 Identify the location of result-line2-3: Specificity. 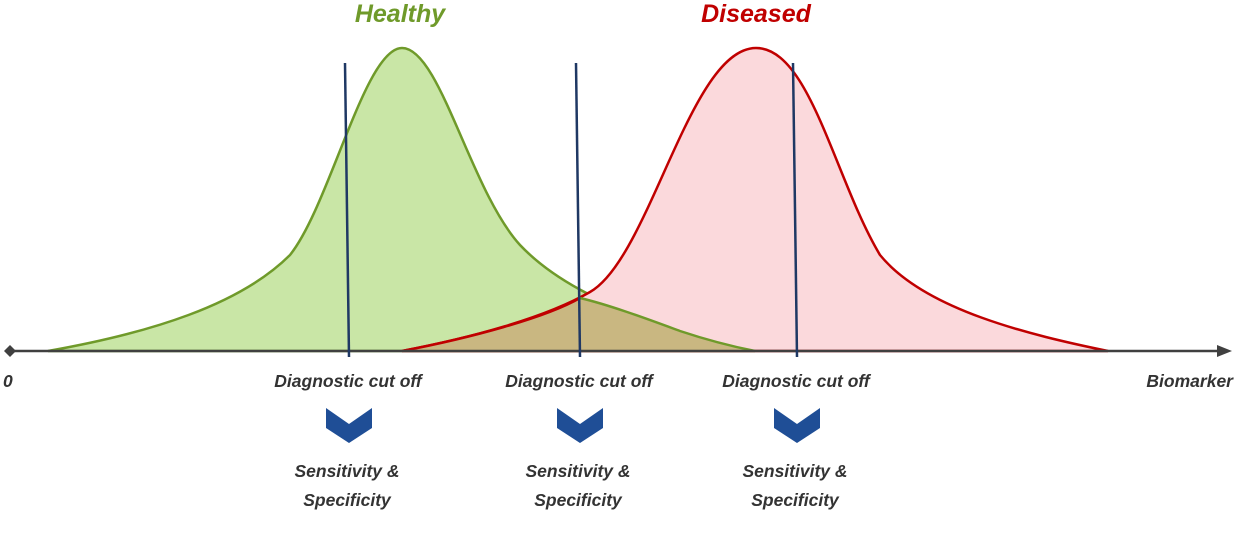
(795, 500).